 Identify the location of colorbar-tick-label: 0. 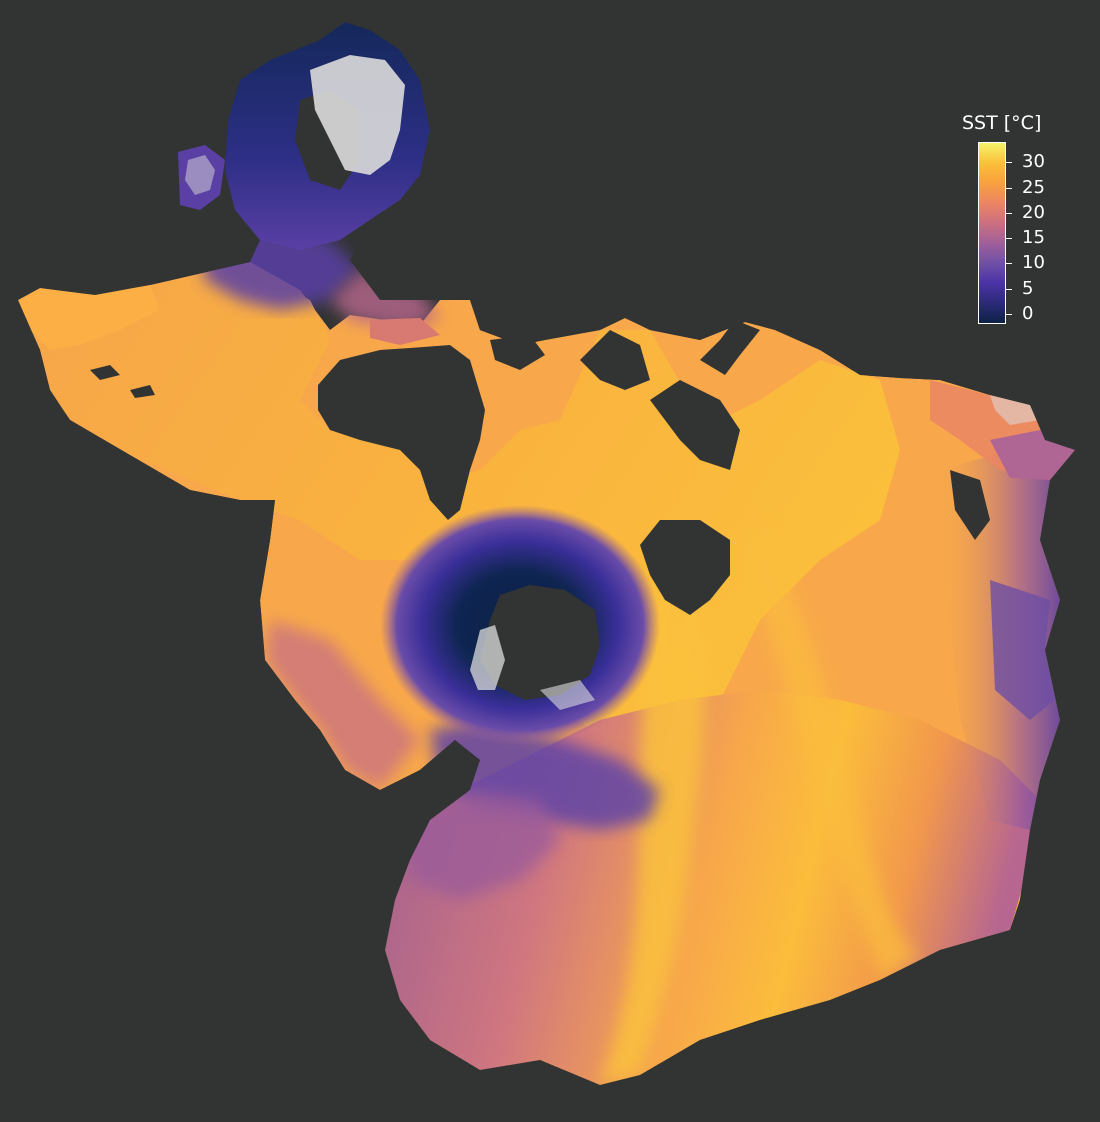
(1028, 313).